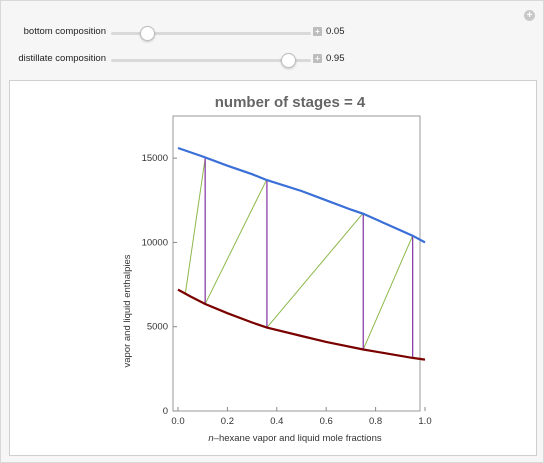  Describe the element at coordinates (211, 60) in the screenshot. I see `distillate-composition-slider` at that location.